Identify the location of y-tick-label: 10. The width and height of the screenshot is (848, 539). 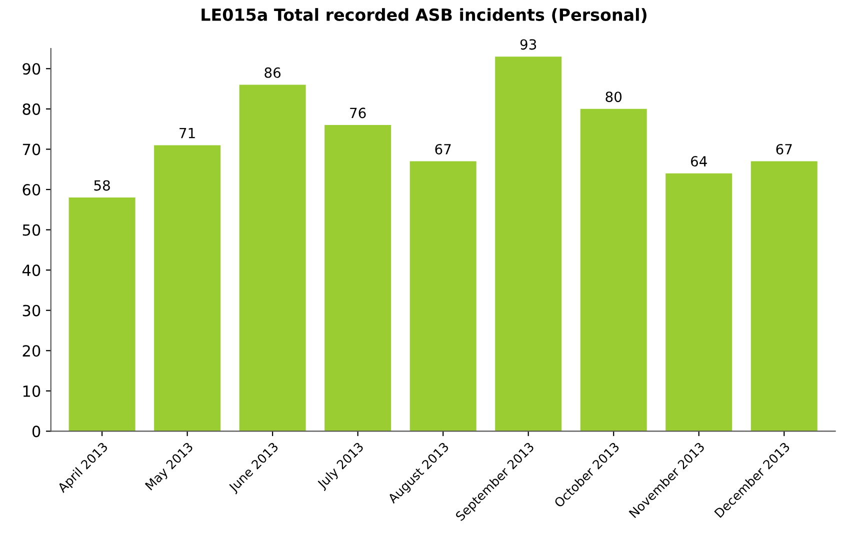
(31, 391).